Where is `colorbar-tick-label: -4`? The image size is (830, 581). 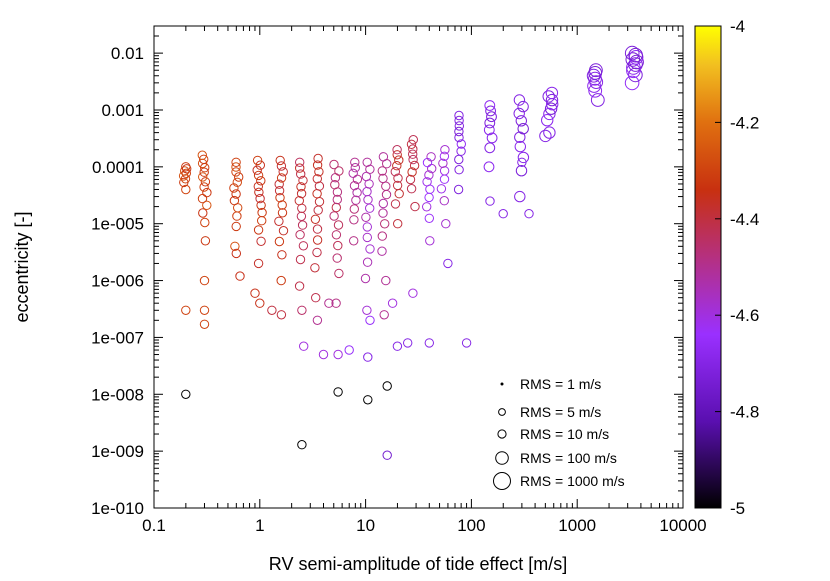 colorbar-tick-label: -4 is located at coordinates (737, 26).